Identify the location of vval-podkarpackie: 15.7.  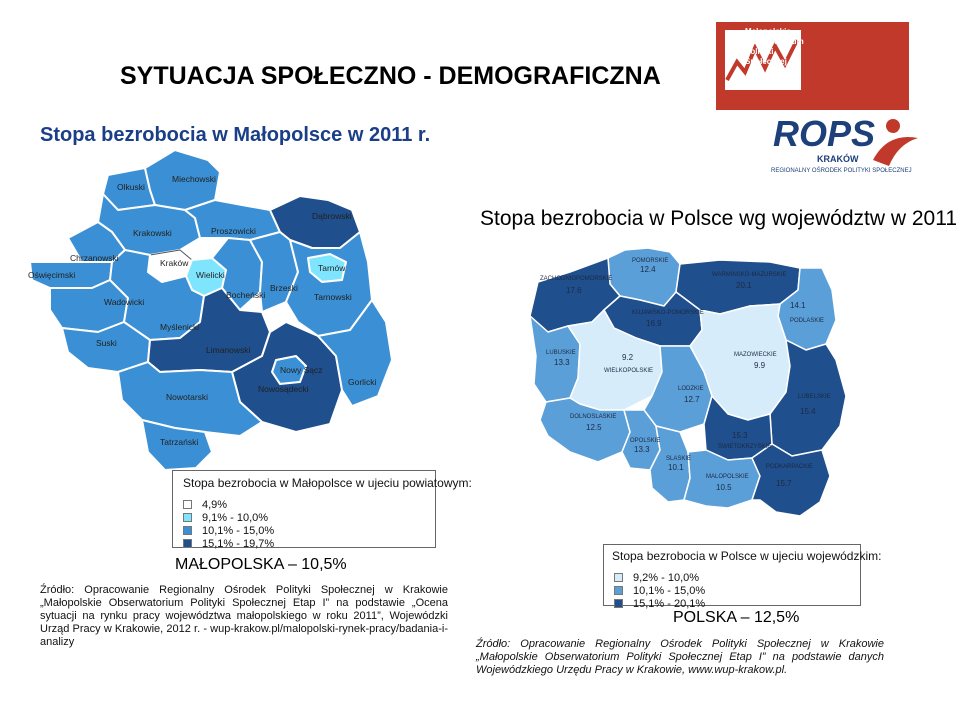
(784, 483).